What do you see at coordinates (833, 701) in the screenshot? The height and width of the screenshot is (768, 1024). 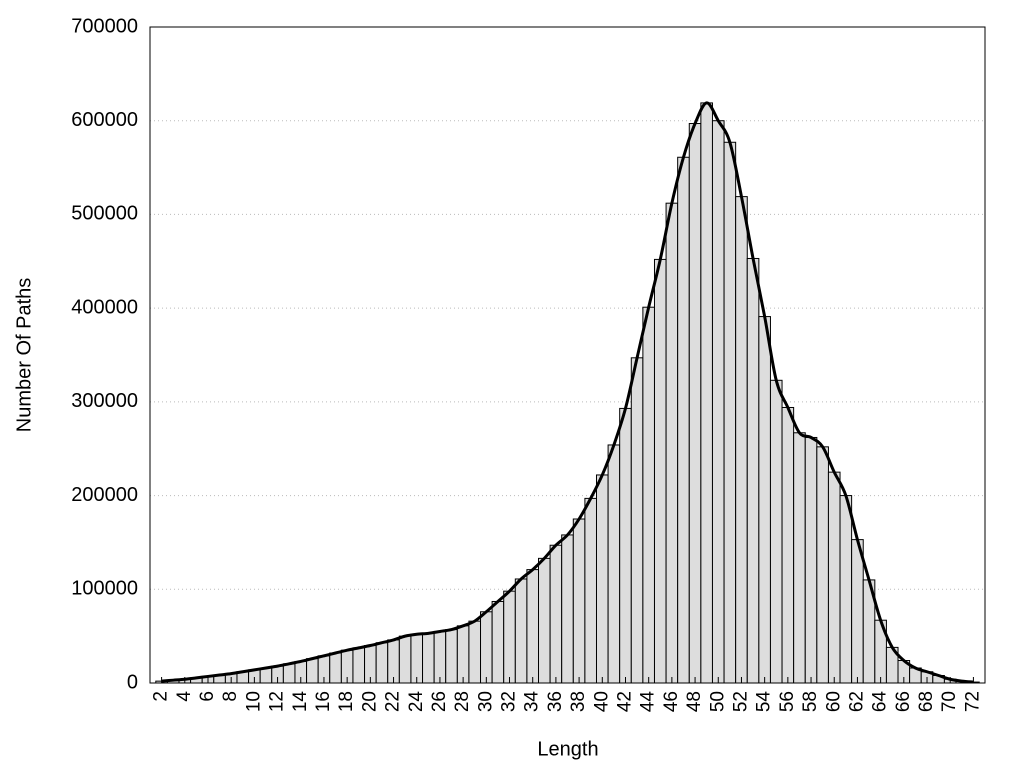 I see `x-tick-label: 60` at bounding box center [833, 701].